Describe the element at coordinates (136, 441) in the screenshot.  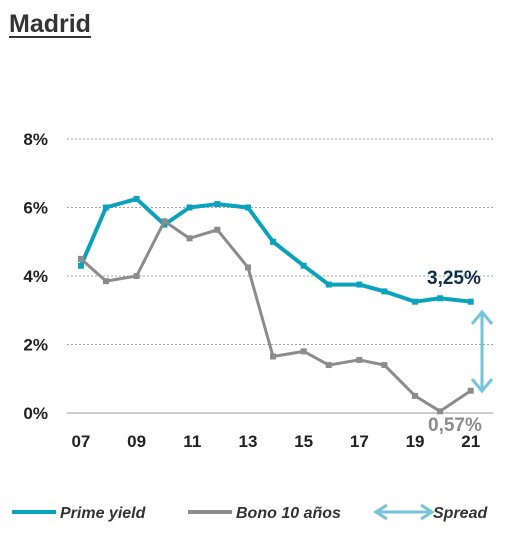
I see `x-tick-label: 09` at that location.